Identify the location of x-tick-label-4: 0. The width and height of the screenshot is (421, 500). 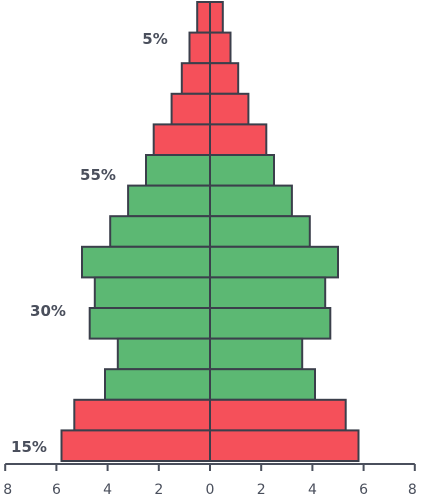
(210, 490).